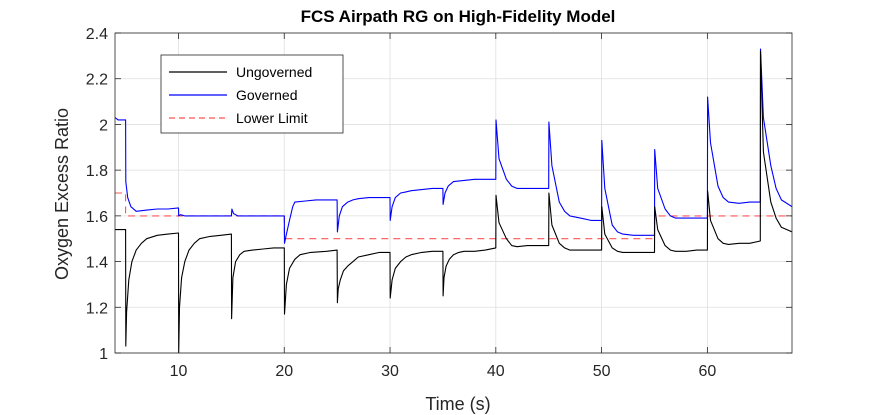 Image resolution: width=875 pixels, height=415 pixels. Describe the element at coordinates (179, 371) in the screenshot. I see `x-tick-label: 10` at that location.